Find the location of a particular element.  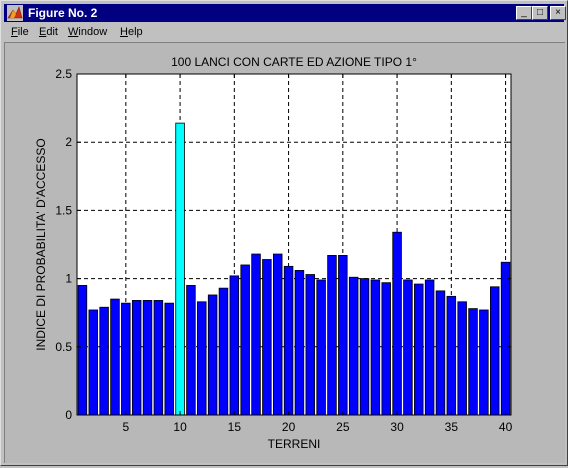

y-tick-label: 0.5 is located at coordinates (63, 347).